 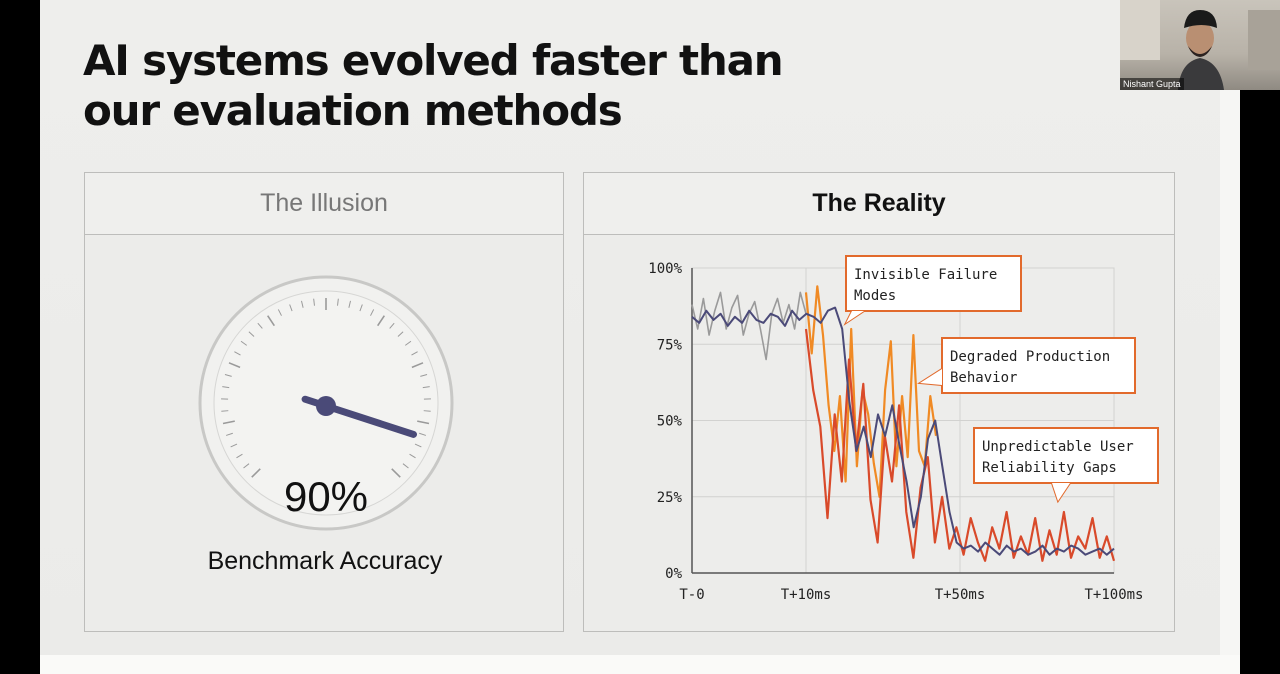 I want to click on gauge-hub, so click(x=326, y=406).